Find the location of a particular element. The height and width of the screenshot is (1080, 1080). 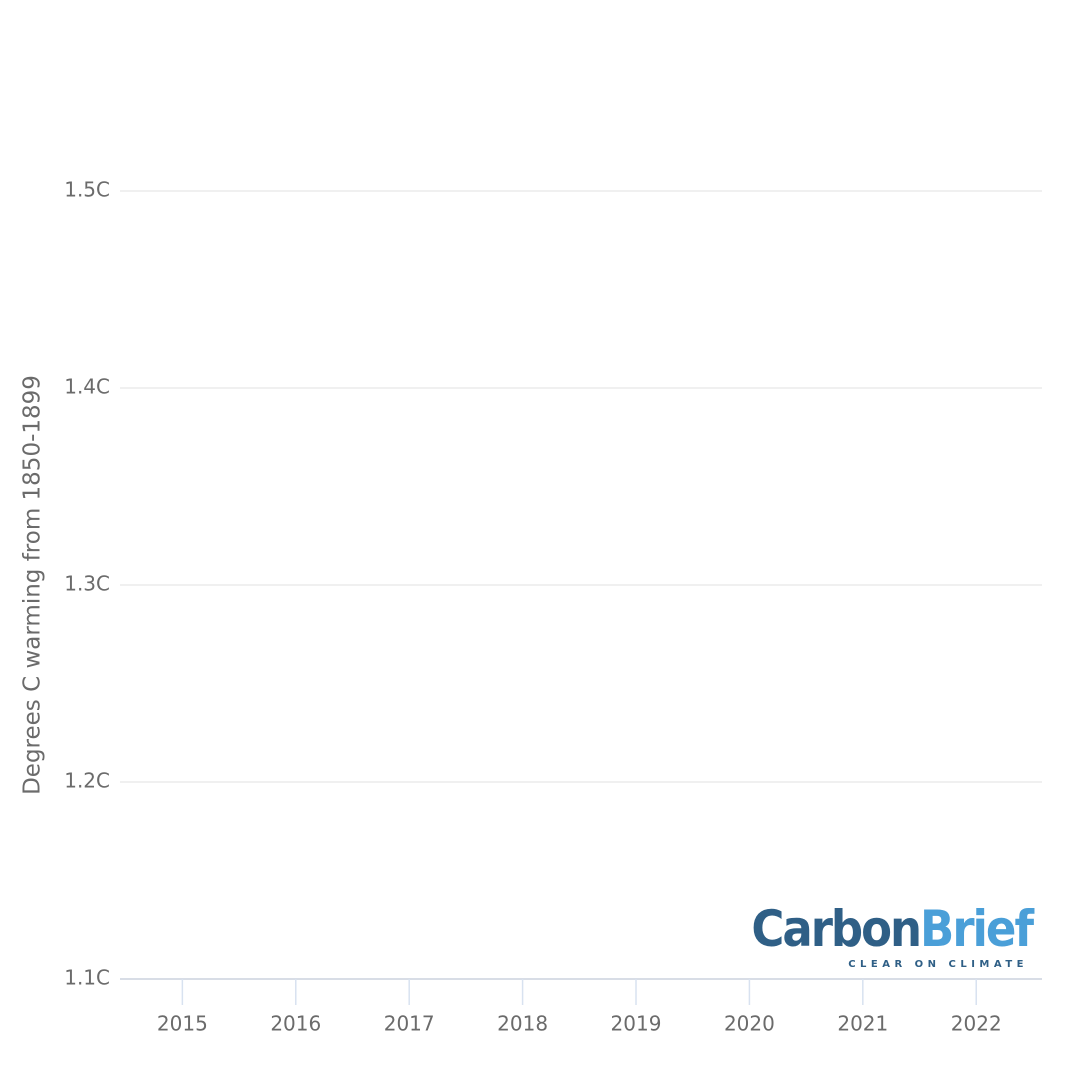

x-tick-label: 2015 is located at coordinates (182, 1024).